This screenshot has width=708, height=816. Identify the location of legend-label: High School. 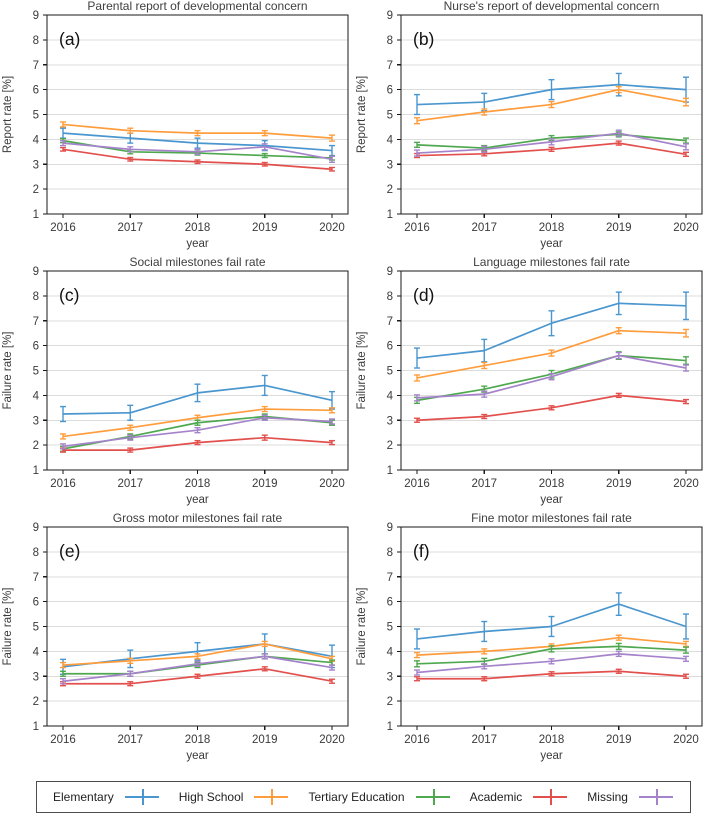
(211, 797).